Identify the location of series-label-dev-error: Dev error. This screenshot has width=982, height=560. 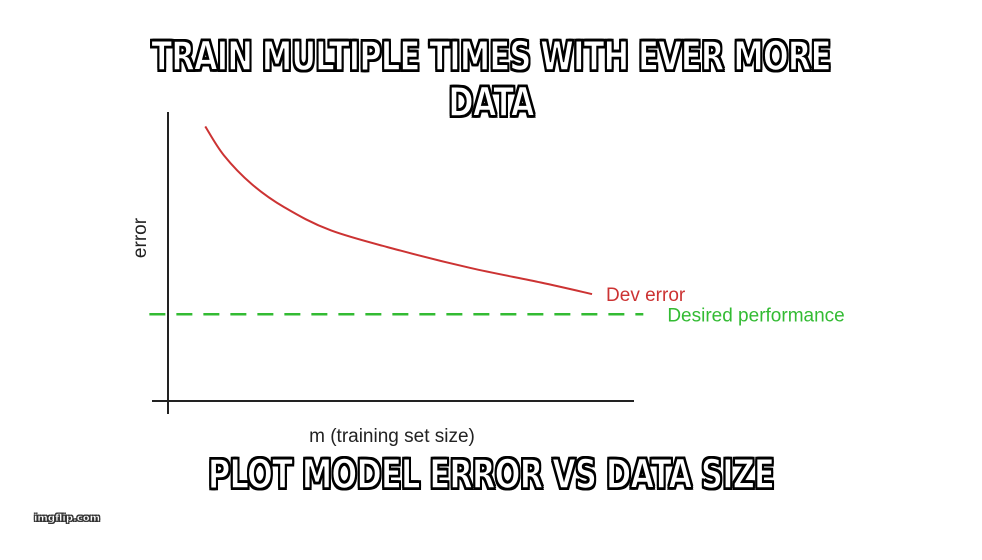
(646, 295).